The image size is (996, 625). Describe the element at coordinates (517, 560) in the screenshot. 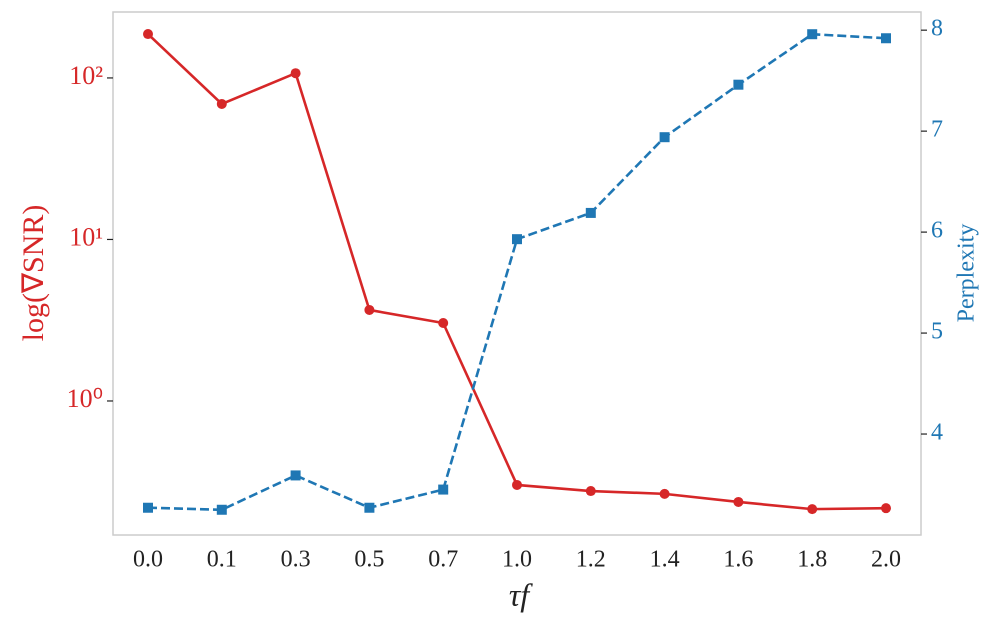

I see `x-tick-label: 1.0` at that location.